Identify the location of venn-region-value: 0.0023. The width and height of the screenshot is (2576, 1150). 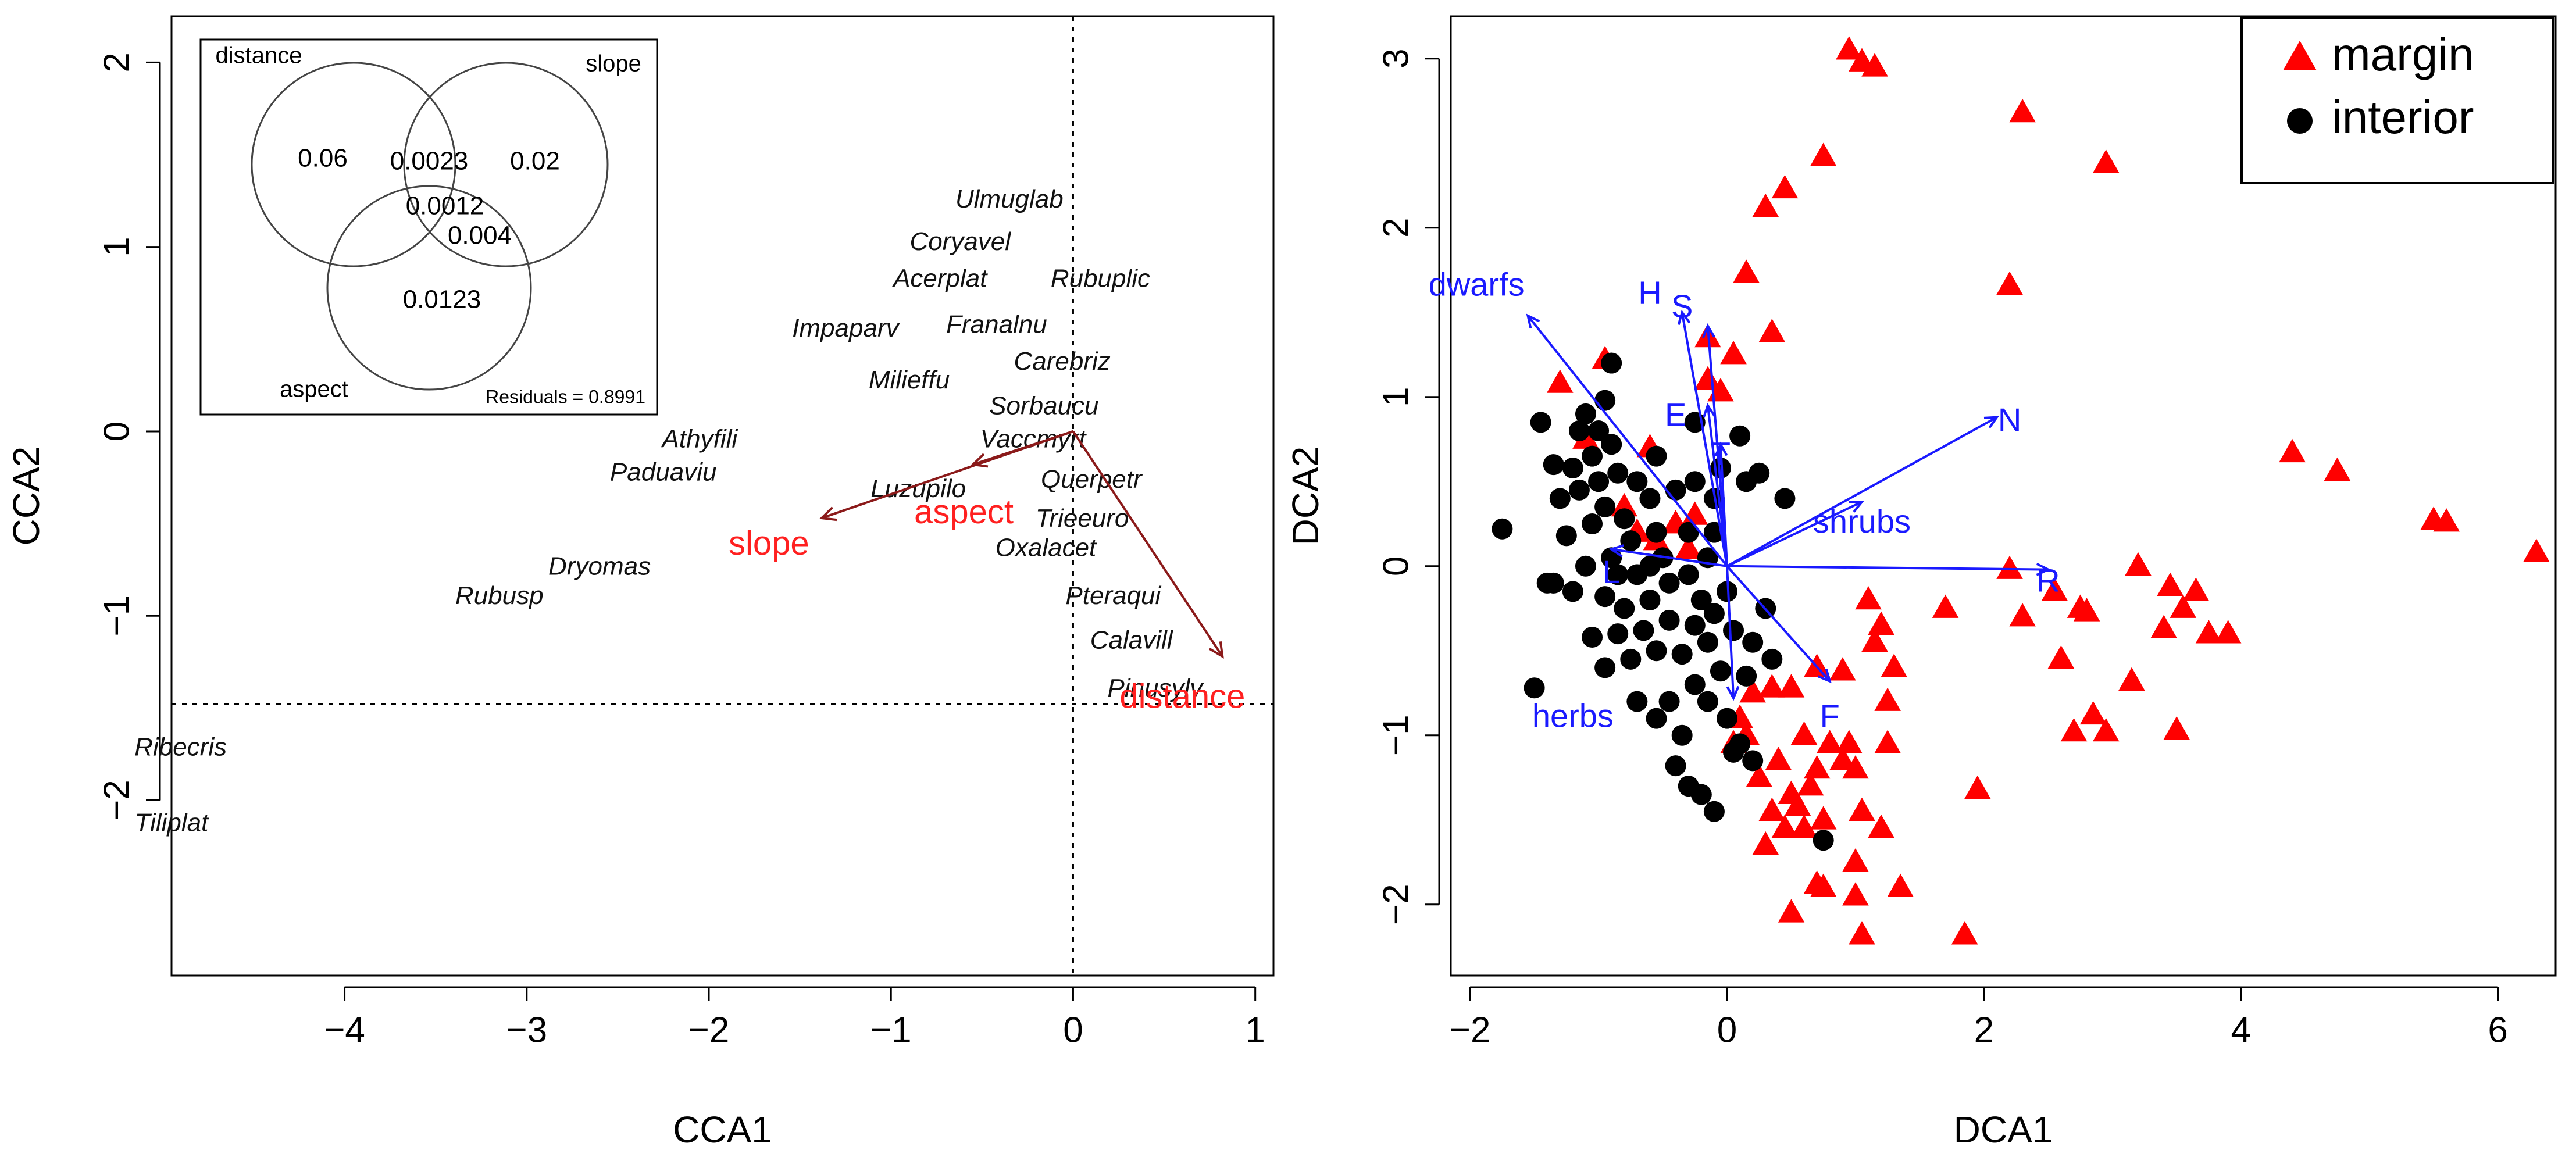
(430, 161).